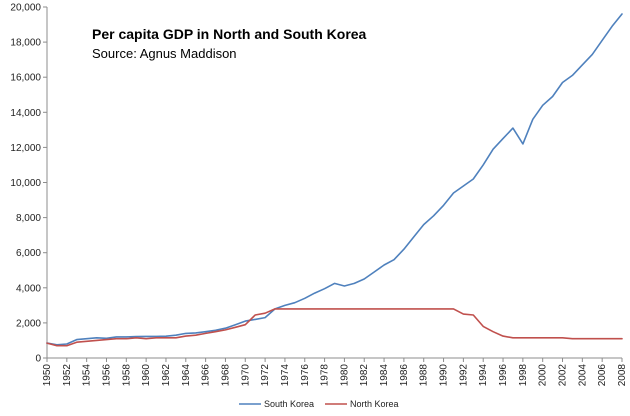 The width and height of the screenshot is (630, 416). I want to click on x-tick-label: 2004, so click(582, 375).